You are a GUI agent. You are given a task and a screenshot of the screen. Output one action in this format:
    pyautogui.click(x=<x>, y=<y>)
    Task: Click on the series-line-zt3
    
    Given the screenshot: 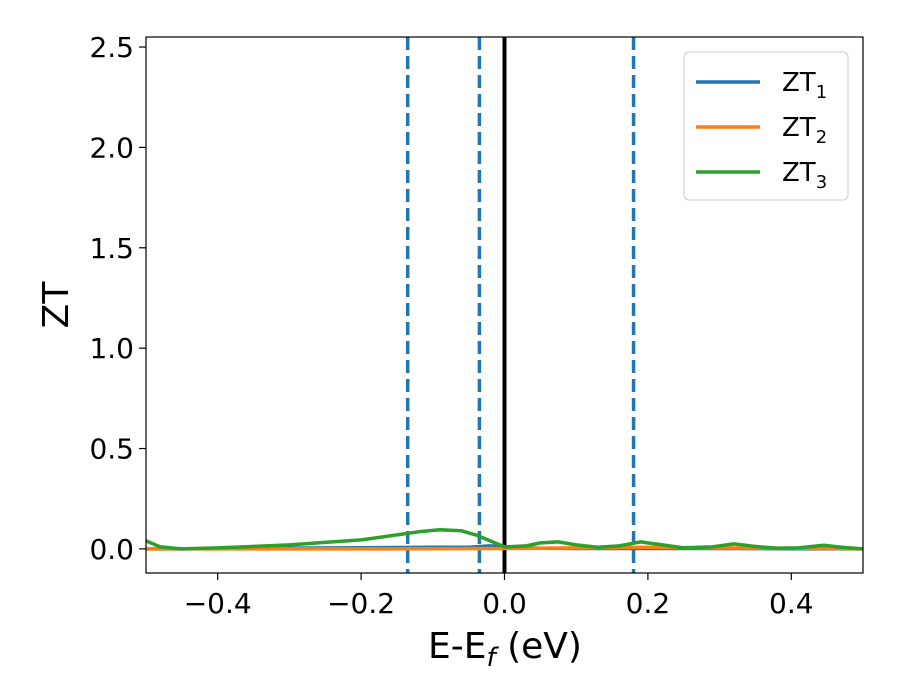 What is the action you would take?
    pyautogui.click(x=504, y=539)
    